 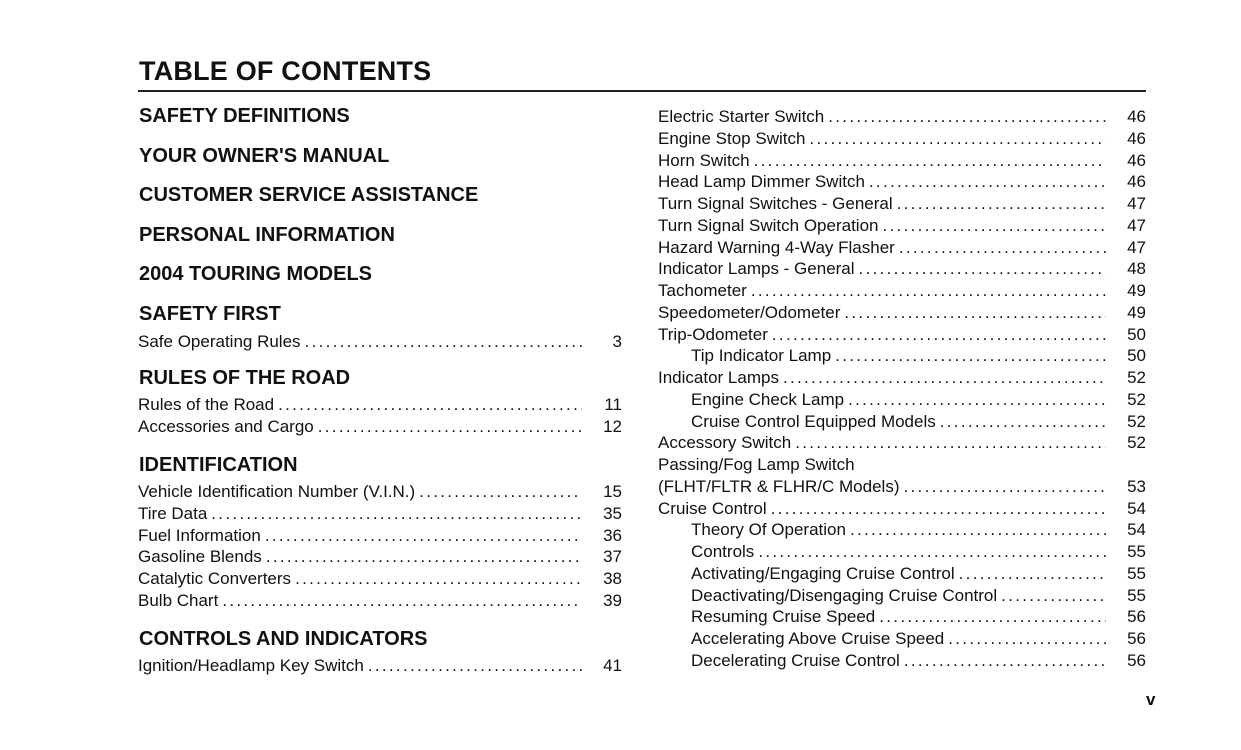 I want to click on toc-entry-label: Hazard Warning 4-Way Flasher, so click(x=776, y=247).